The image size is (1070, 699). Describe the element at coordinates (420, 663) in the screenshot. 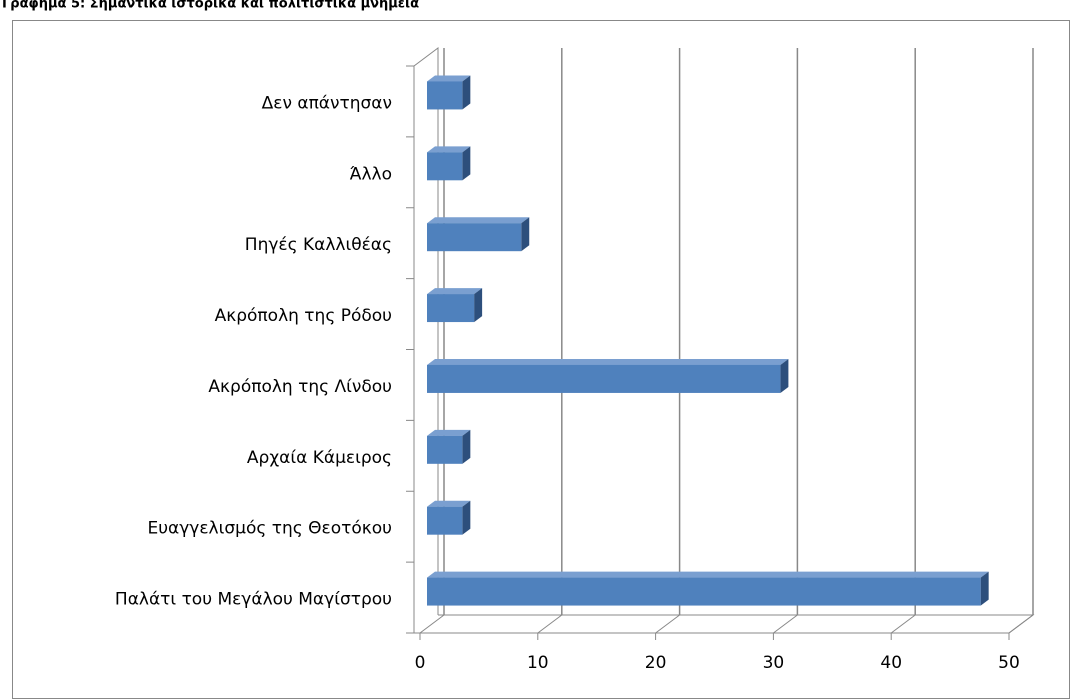

I see `x-tick-label: 0` at that location.